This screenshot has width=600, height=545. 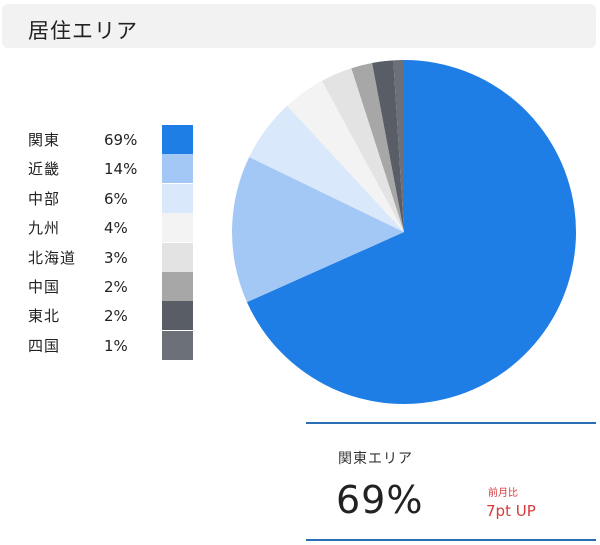 I want to click on legend-item-percent: 1%, so click(x=116, y=345).